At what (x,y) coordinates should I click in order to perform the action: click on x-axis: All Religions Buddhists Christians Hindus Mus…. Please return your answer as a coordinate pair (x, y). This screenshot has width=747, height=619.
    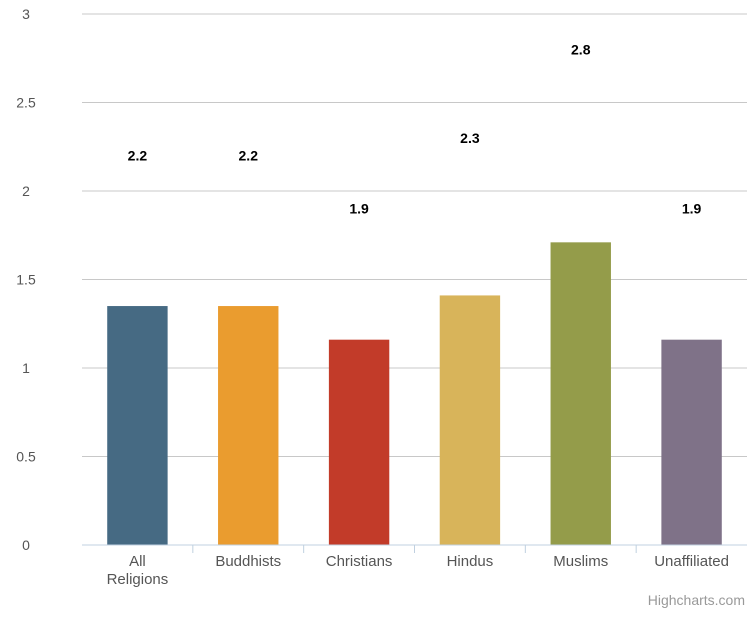
    Looking at the image, I should click on (414, 566).